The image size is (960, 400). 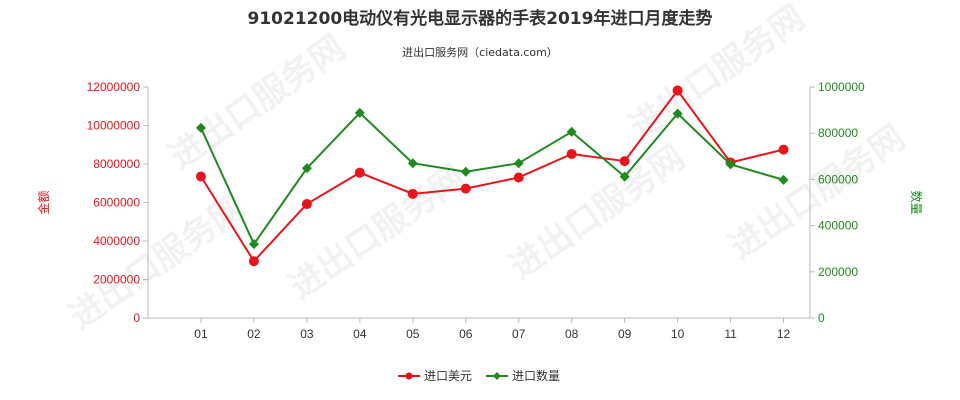 What do you see at coordinates (360, 334) in the screenshot?
I see `x-tick-label: 04` at bounding box center [360, 334].